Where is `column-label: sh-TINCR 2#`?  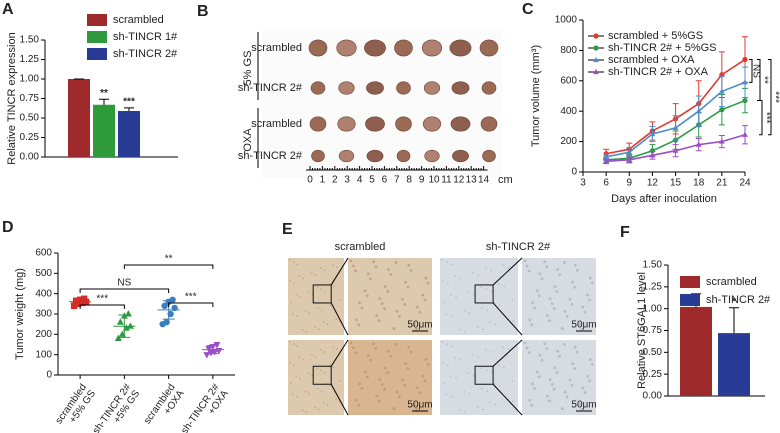 column-label: sh-TINCR 2# is located at coordinates (518, 247).